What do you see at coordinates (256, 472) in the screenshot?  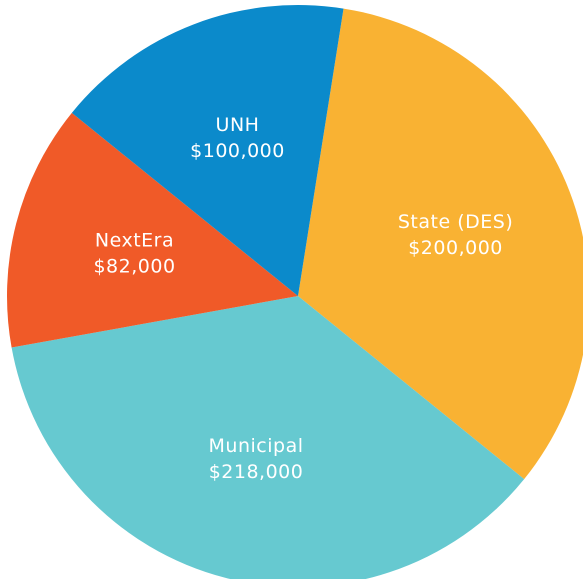 I see `slice-value-label: $218,000` at bounding box center [256, 472].